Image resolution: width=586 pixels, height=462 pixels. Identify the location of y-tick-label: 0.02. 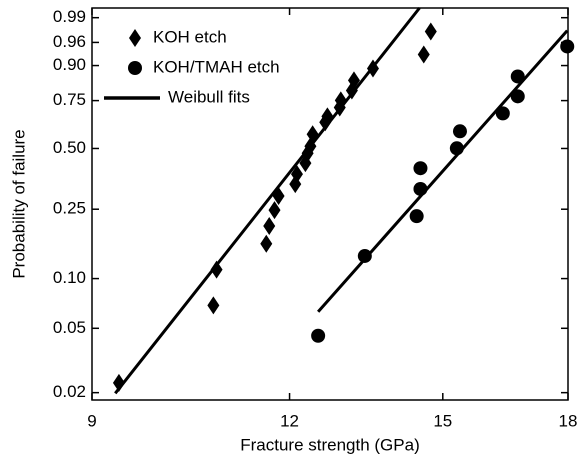
(69, 391).